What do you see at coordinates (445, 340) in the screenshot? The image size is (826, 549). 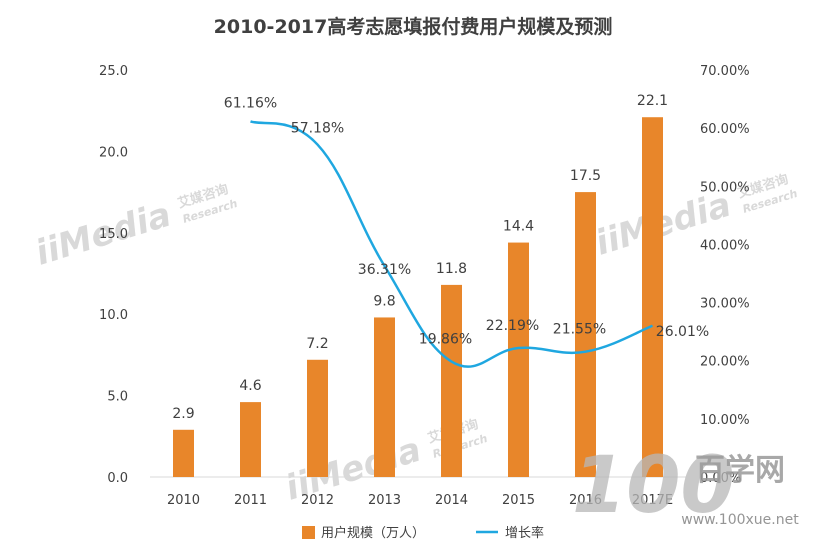 I see `line-value-label: 19.86%` at bounding box center [445, 340].